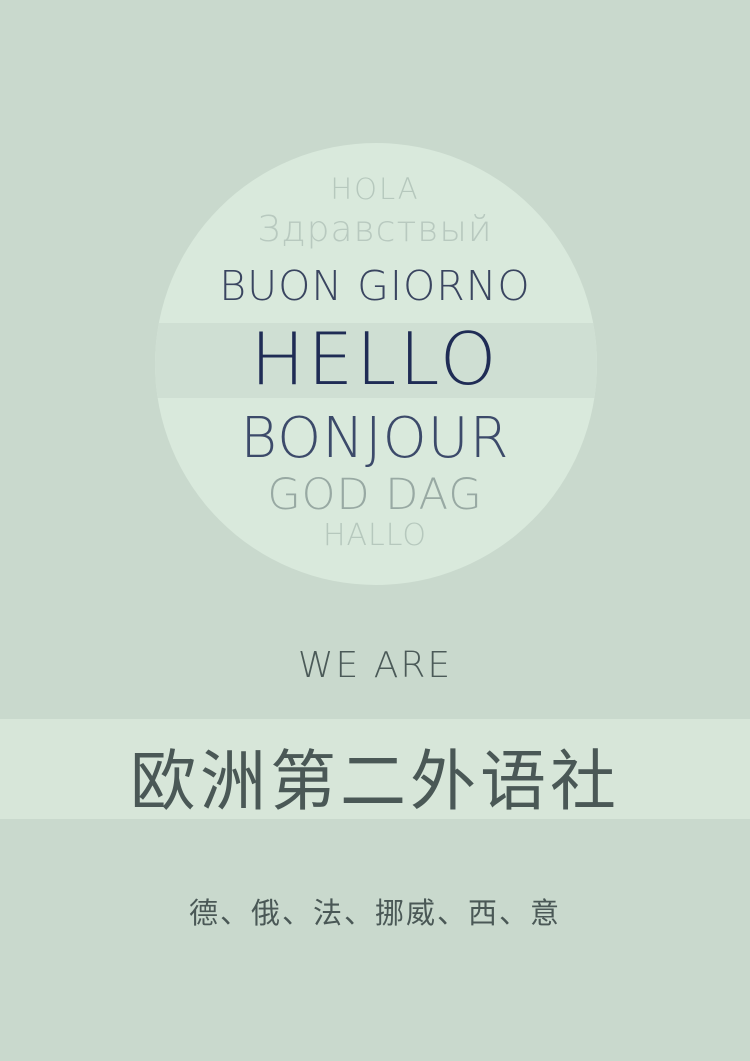 This screenshot has width=750, height=1061. I want to click on languages-list: 德、俄、法、挪威、西、意, so click(374, 913).